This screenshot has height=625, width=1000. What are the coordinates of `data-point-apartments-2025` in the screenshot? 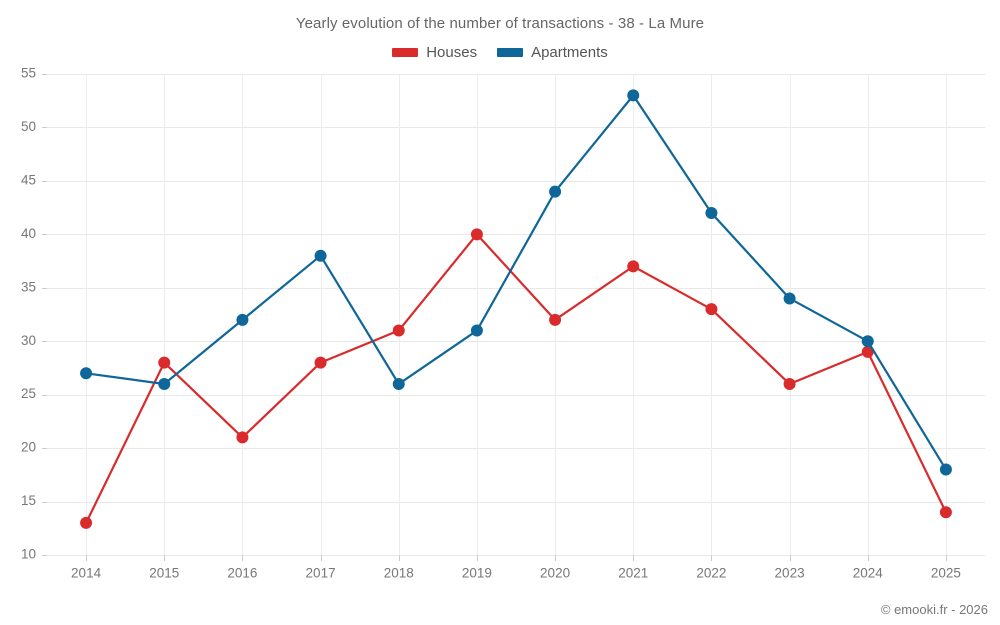 It's located at (945, 469).